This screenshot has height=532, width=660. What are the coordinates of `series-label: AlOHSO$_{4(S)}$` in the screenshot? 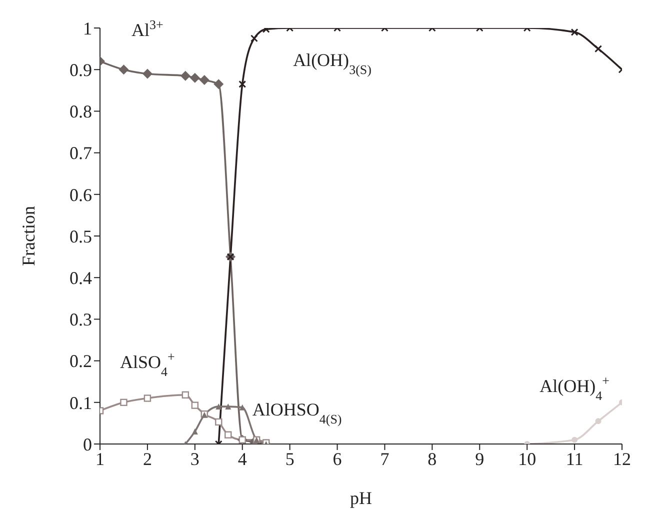 It's located at (297, 412).